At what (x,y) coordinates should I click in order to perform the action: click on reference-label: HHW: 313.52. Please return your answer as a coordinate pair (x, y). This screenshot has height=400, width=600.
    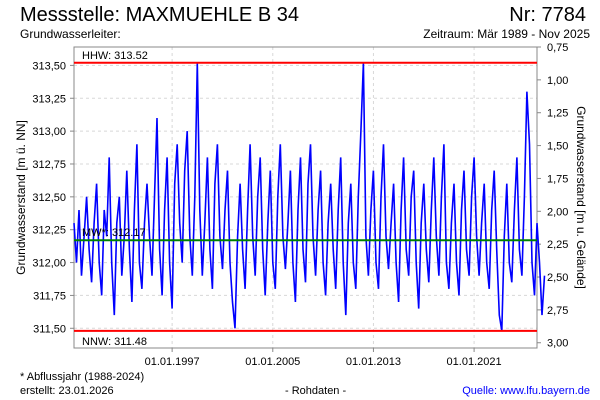
    Looking at the image, I should click on (115, 56).